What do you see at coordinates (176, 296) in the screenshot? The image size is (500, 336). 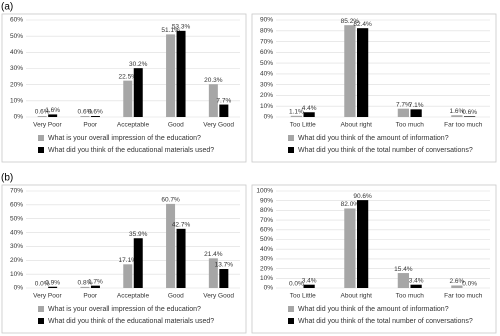 I see `x-tick-label: Good` at bounding box center [176, 296].